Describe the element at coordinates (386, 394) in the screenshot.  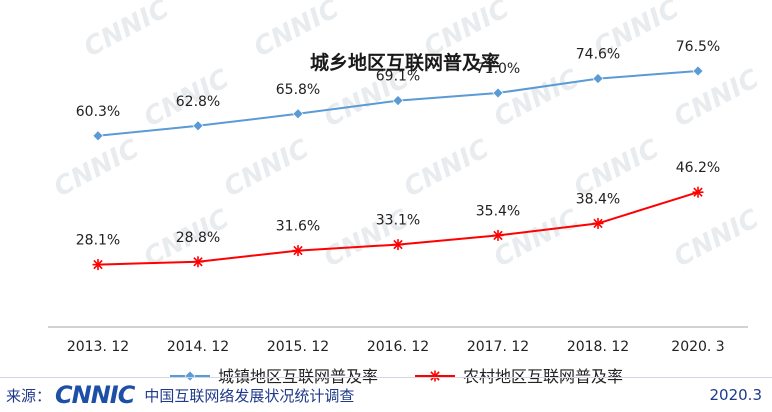
I see `source-footer: 来源： CNNIC 中国互联网络发展状况统计调查 2020.3` at that location.